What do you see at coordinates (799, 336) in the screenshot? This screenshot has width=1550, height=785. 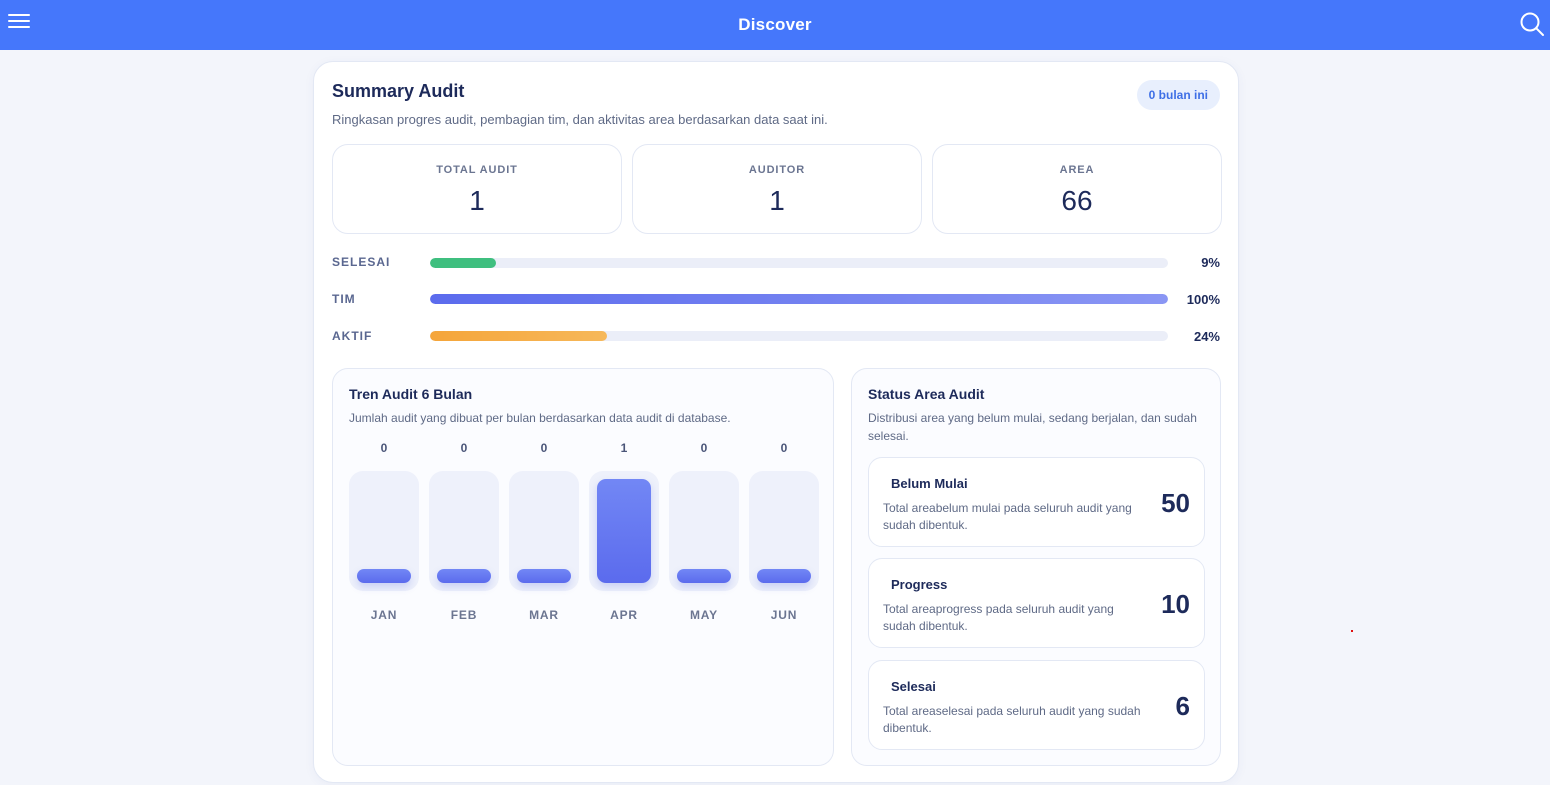 I see `progress-bar-aktif` at bounding box center [799, 336].